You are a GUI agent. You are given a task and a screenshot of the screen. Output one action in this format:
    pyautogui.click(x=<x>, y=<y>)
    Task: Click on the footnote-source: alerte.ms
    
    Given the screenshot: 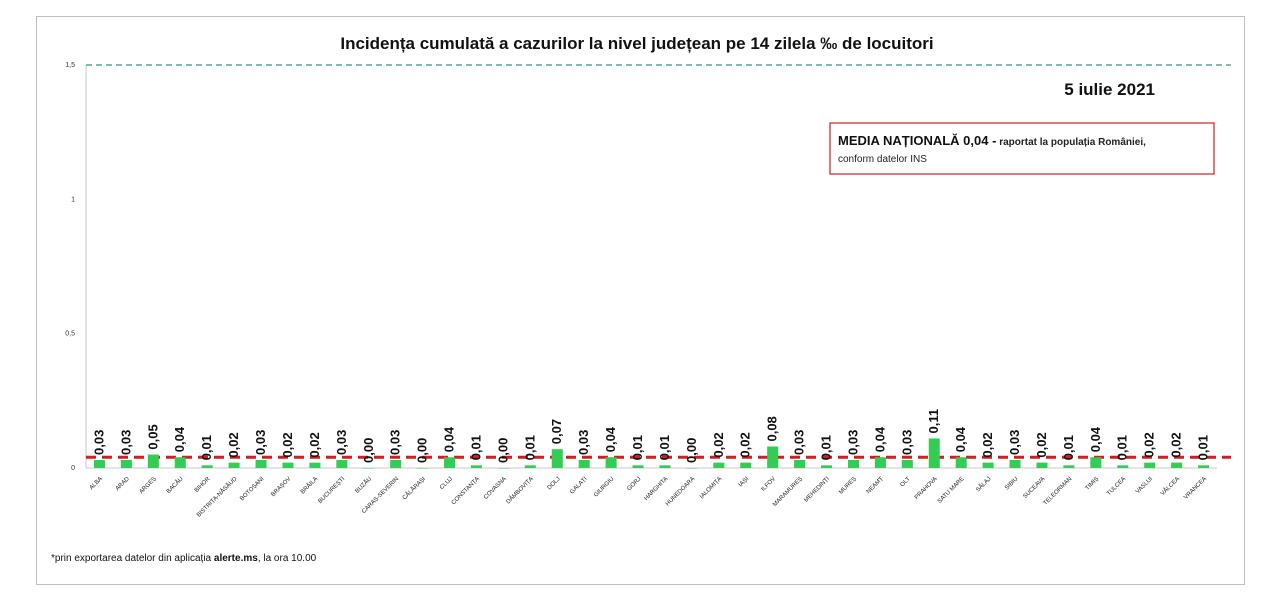 What is the action you would take?
    pyautogui.click(x=236, y=558)
    